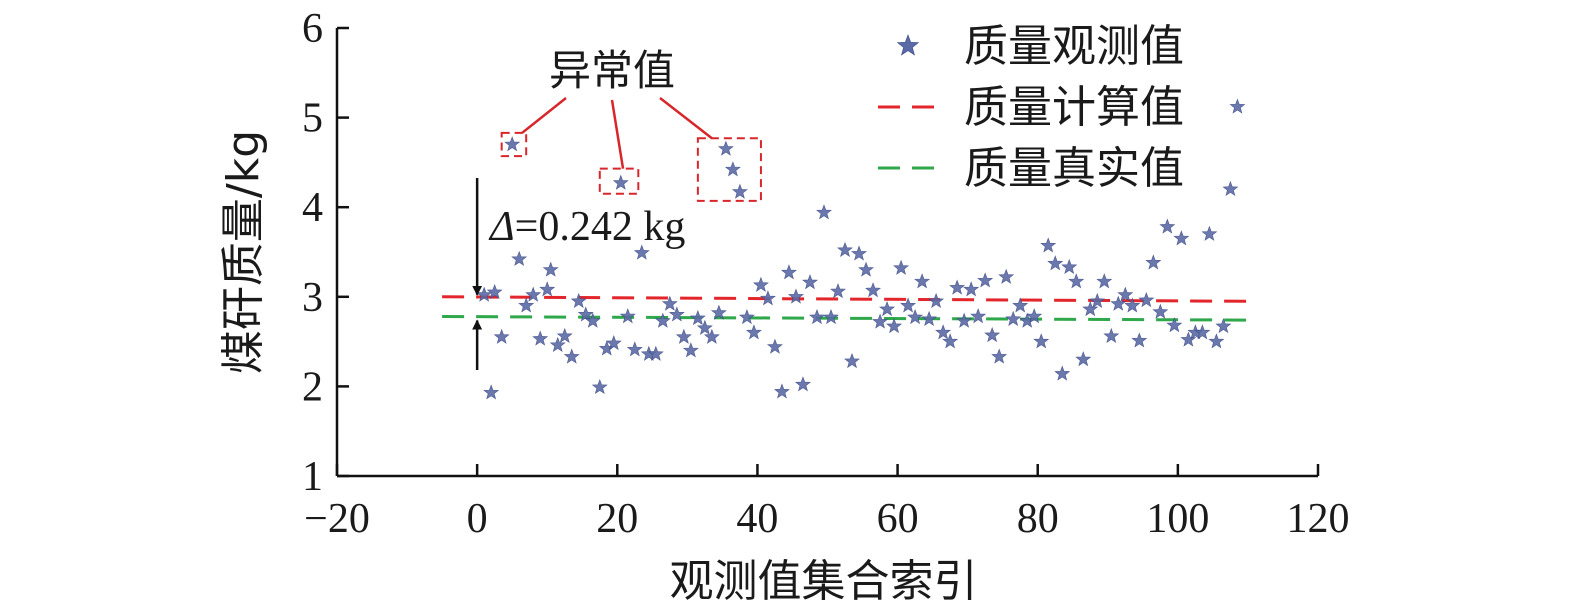  What do you see at coordinates (600, 227) in the screenshot?
I see `delta-value: =0.242 kg` at bounding box center [600, 227].